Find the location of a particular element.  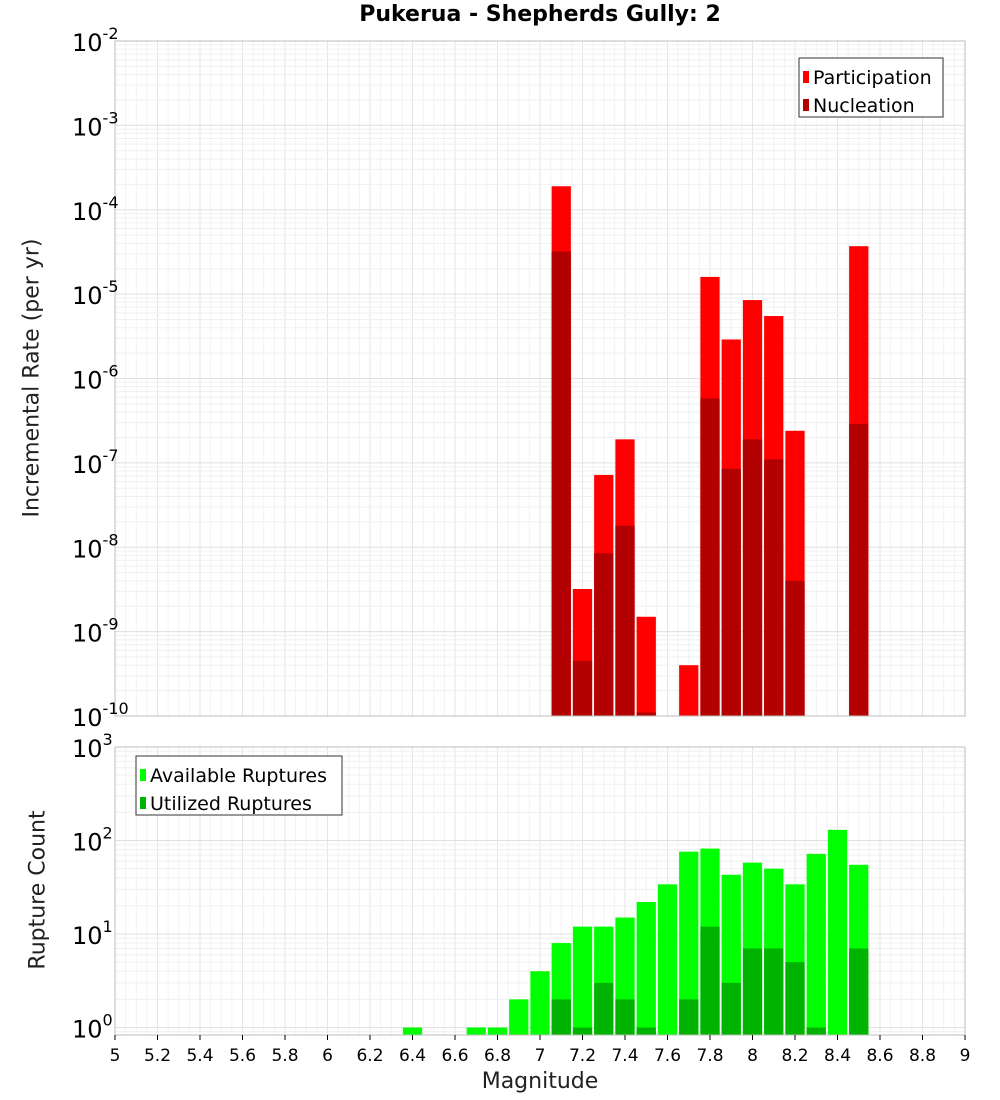

x-tick-label: 5 is located at coordinates (115, 1056).